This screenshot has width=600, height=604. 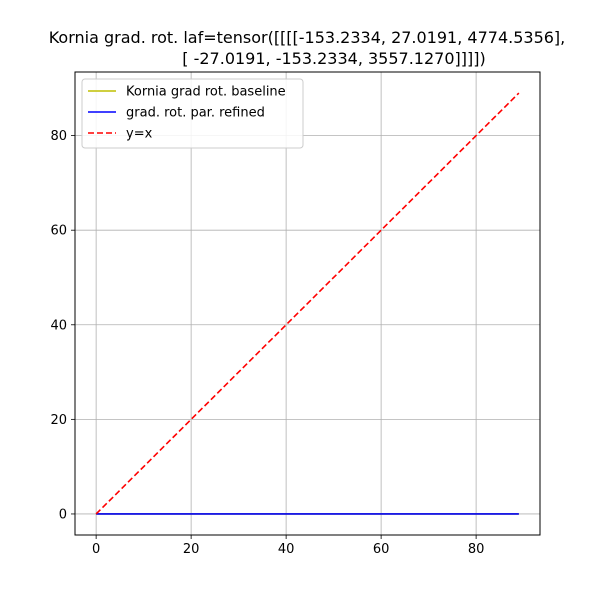 What do you see at coordinates (191, 549) in the screenshot?
I see `x-tick-label: 20` at bounding box center [191, 549].